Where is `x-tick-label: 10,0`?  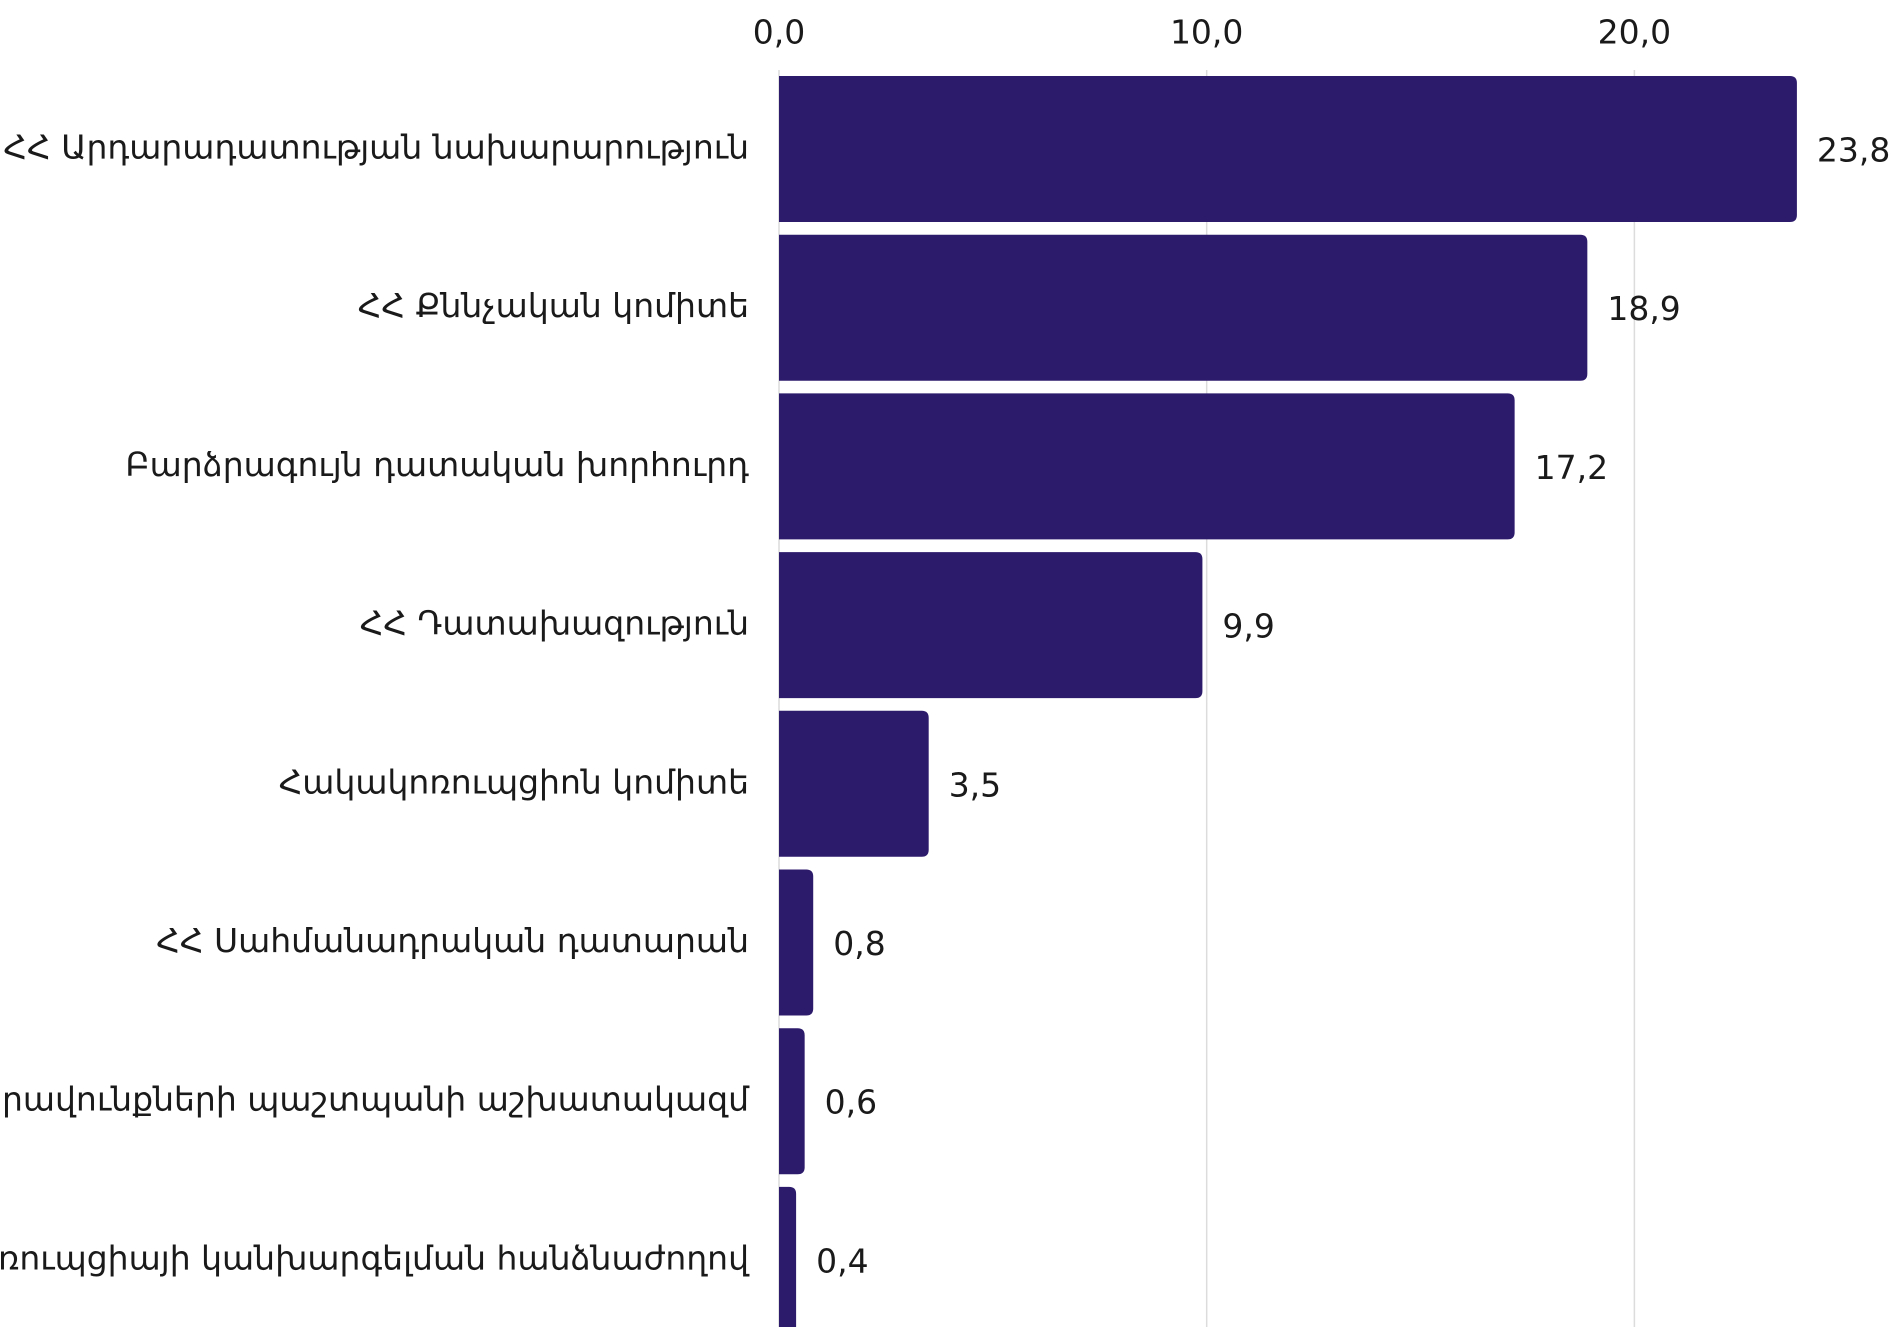
x-tick-label: 10,0 is located at coordinates (1206, 32).